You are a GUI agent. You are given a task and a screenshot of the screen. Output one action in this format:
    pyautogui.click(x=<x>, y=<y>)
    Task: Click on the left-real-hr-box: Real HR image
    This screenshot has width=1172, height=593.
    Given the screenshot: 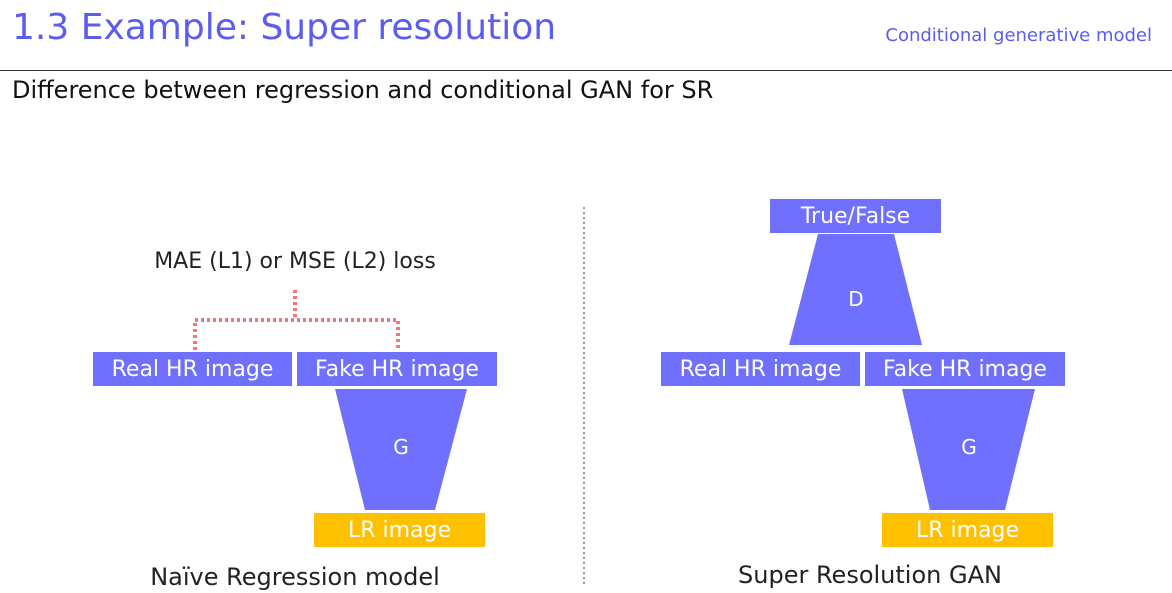 What is the action you would take?
    pyautogui.click(x=192, y=369)
    